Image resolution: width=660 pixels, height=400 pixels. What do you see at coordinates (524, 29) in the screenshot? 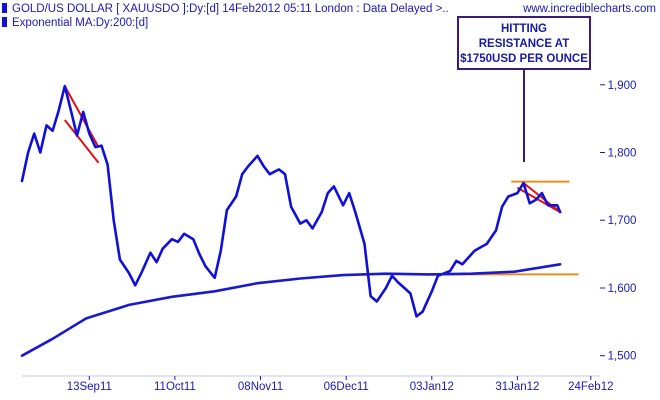
I see `annotation-line-1: HITTING` at bounding box center [524, 29].